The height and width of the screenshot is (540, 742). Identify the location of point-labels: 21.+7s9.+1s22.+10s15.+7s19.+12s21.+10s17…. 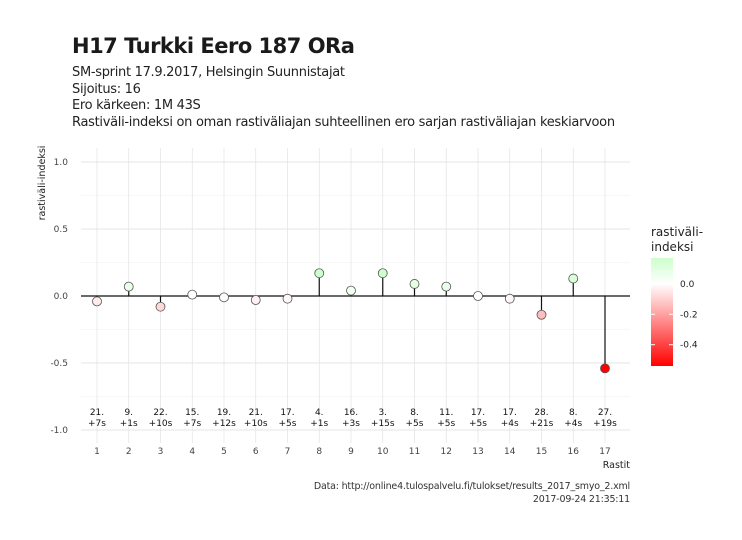
(352, 418).